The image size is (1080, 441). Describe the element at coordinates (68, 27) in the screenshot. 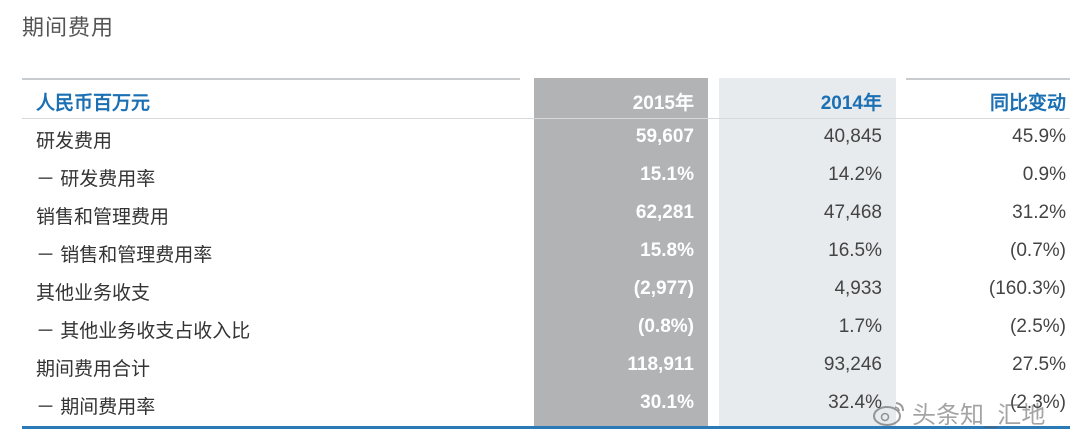

I see `page-title: 期间费用` at that location.